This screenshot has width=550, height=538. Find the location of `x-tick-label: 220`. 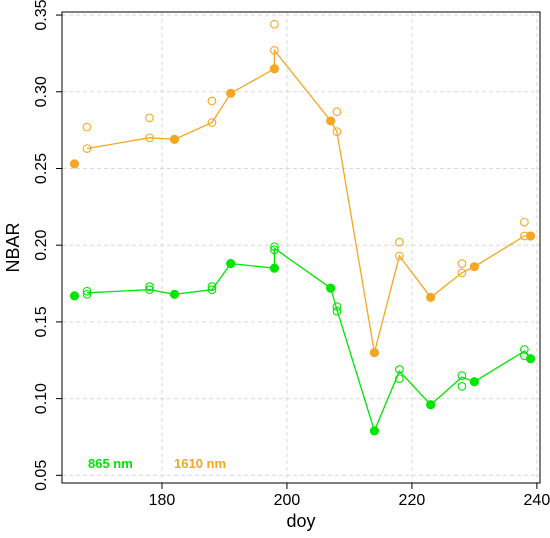

x-tick-label: 220 is located at coordinates (412, 500).